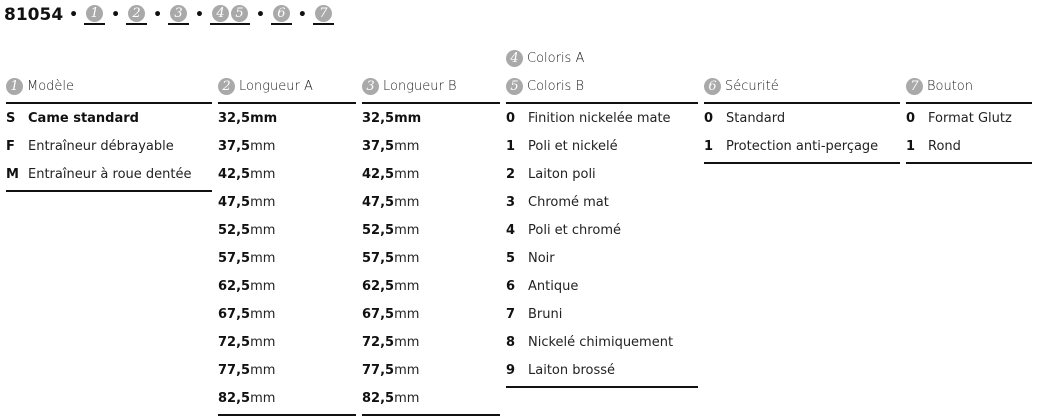 The height and width of the screenshot is (416, 1037). I want to click on length-value: 62,5, so click(234, 286).